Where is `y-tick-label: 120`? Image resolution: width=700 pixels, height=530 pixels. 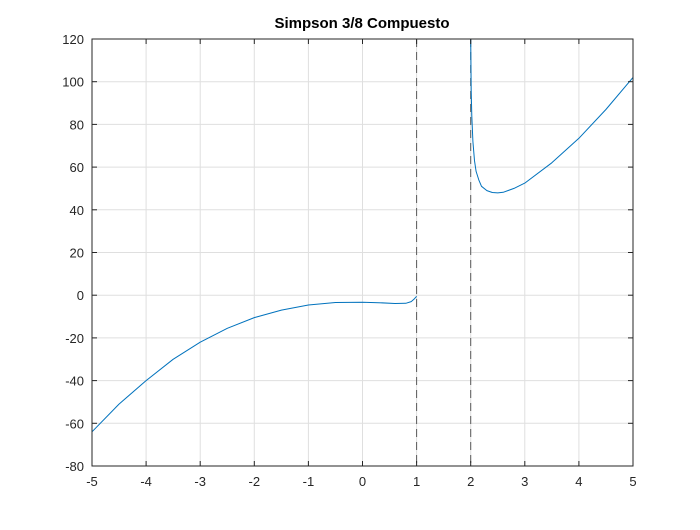
y-tick-label: 120 is located at coordinates (73, 39).